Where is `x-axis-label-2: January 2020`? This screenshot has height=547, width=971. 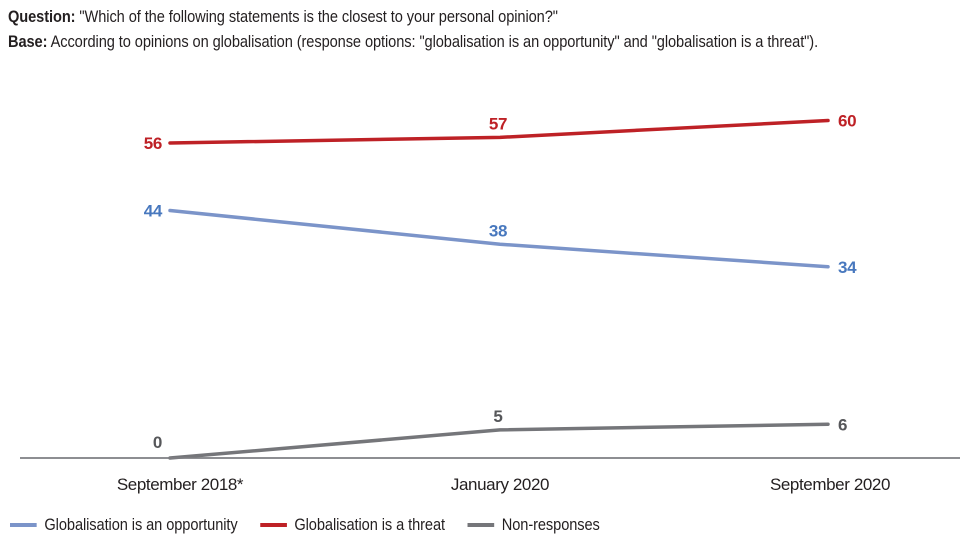
x-axis-label-2: January 2020 is located at coordinates (500, 484).